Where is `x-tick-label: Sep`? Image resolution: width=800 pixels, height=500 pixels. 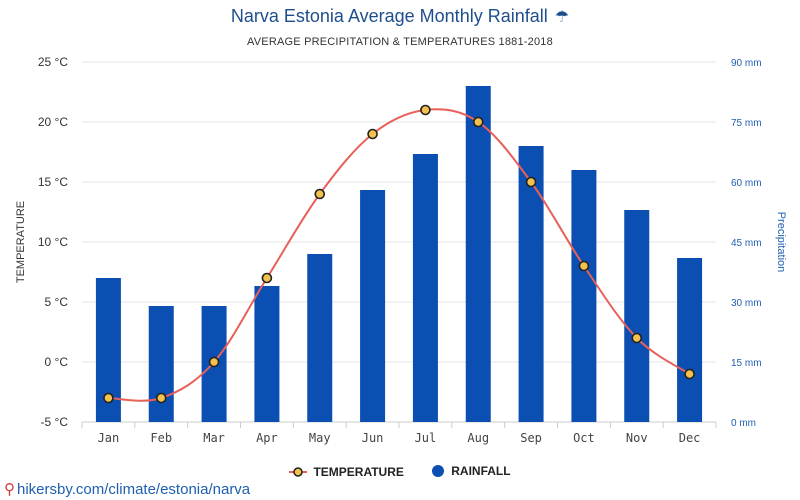 x-tick-label: Sep is located at coordinates (531, 438).